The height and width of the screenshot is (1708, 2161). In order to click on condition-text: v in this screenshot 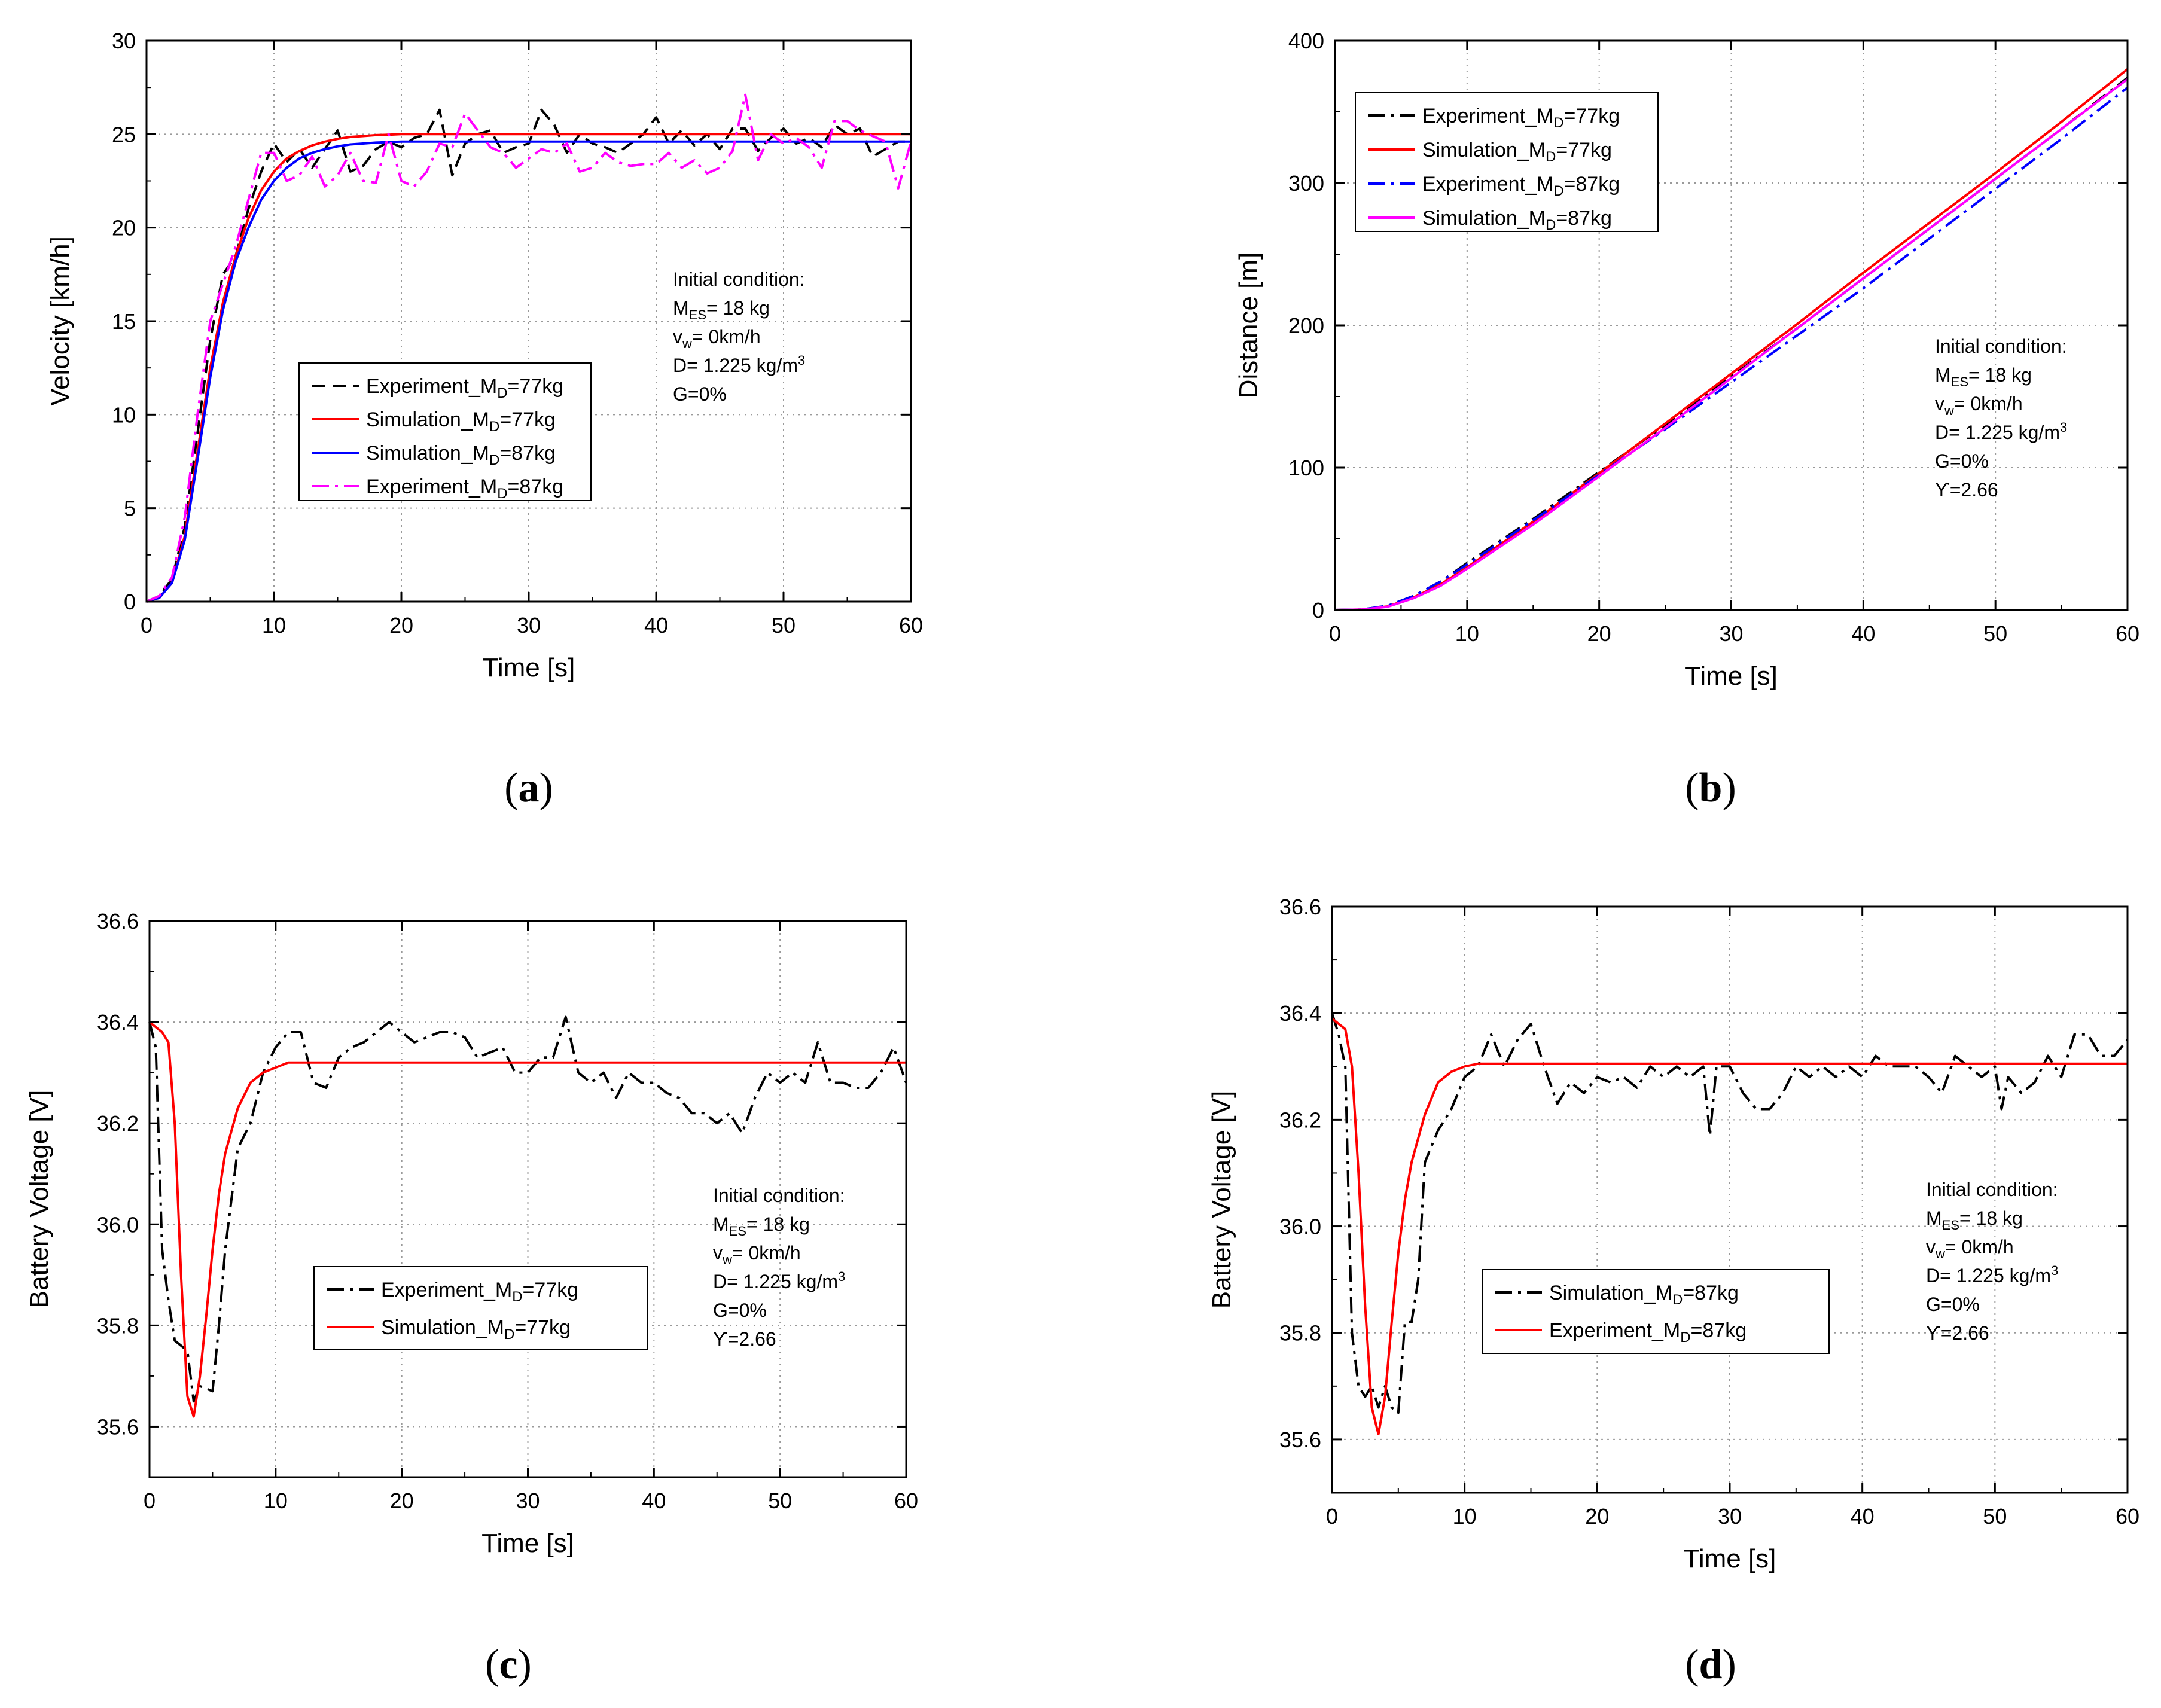, I will do `click(718, 1253)`.